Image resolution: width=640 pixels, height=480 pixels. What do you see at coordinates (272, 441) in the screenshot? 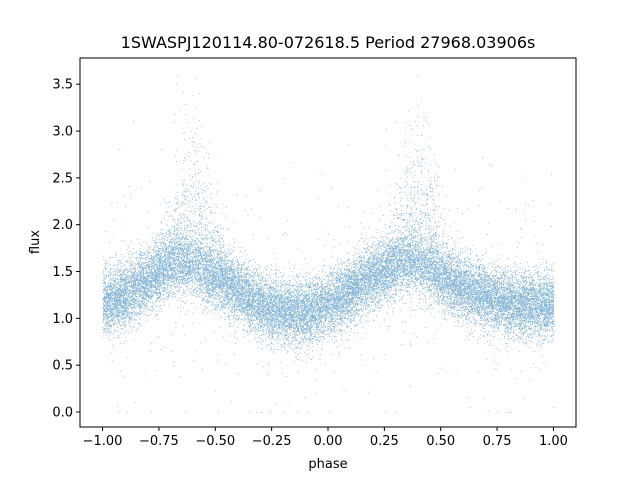
I see `x-tick-label: −0.25` at bounding box center [272, 441].